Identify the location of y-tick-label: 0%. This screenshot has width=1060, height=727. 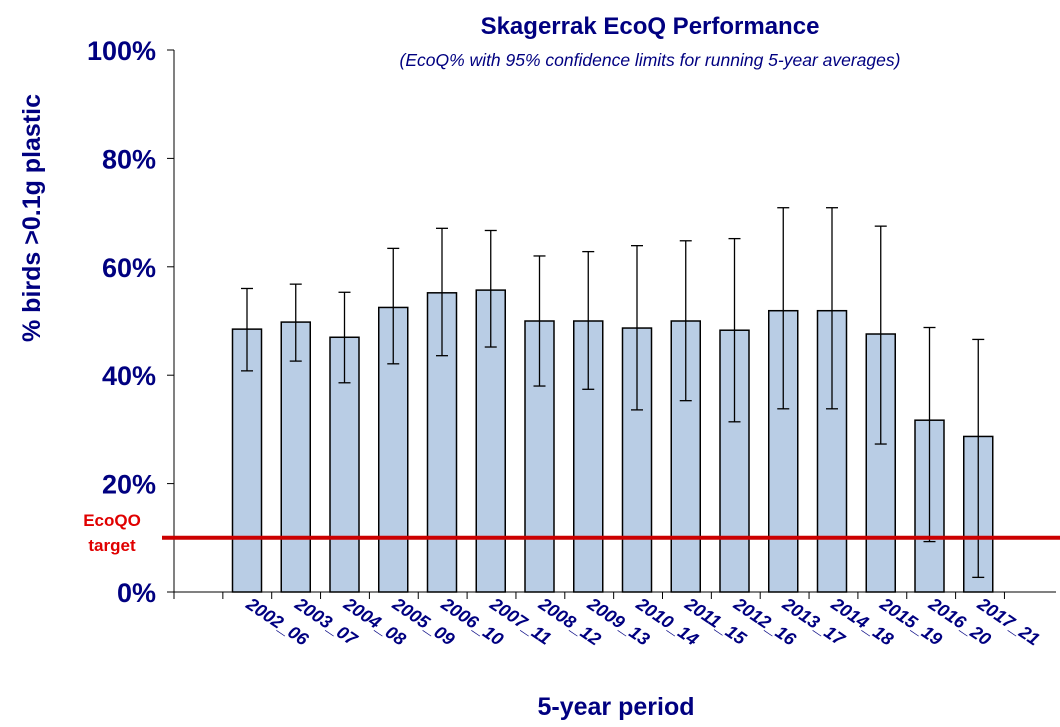
(136, 593).